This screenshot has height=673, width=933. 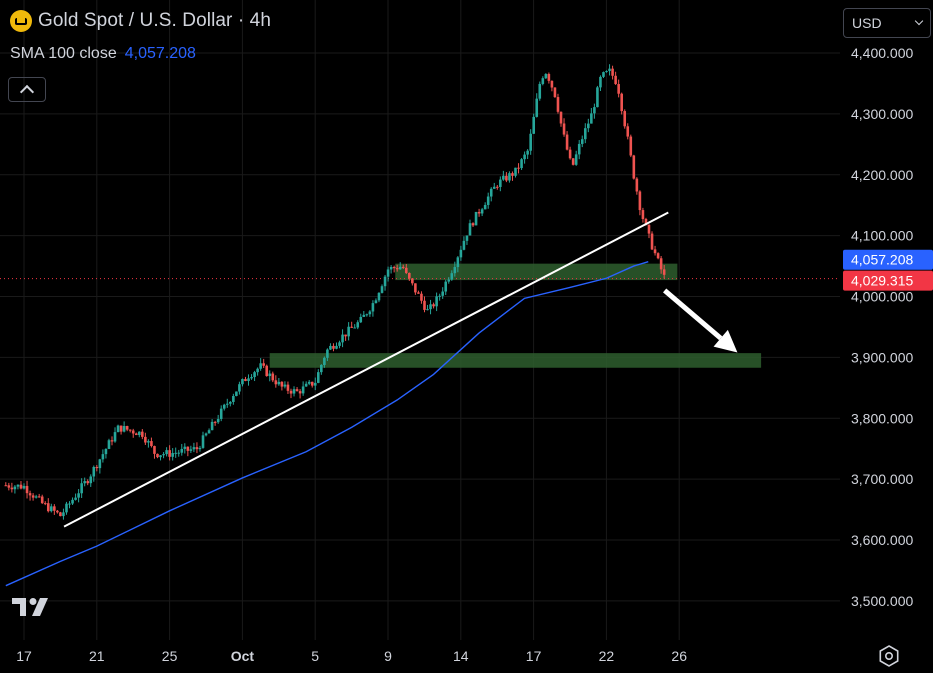 I want to click on indicator-legend: SMA 100 close 4,057.208, so click(x=103, y=54).